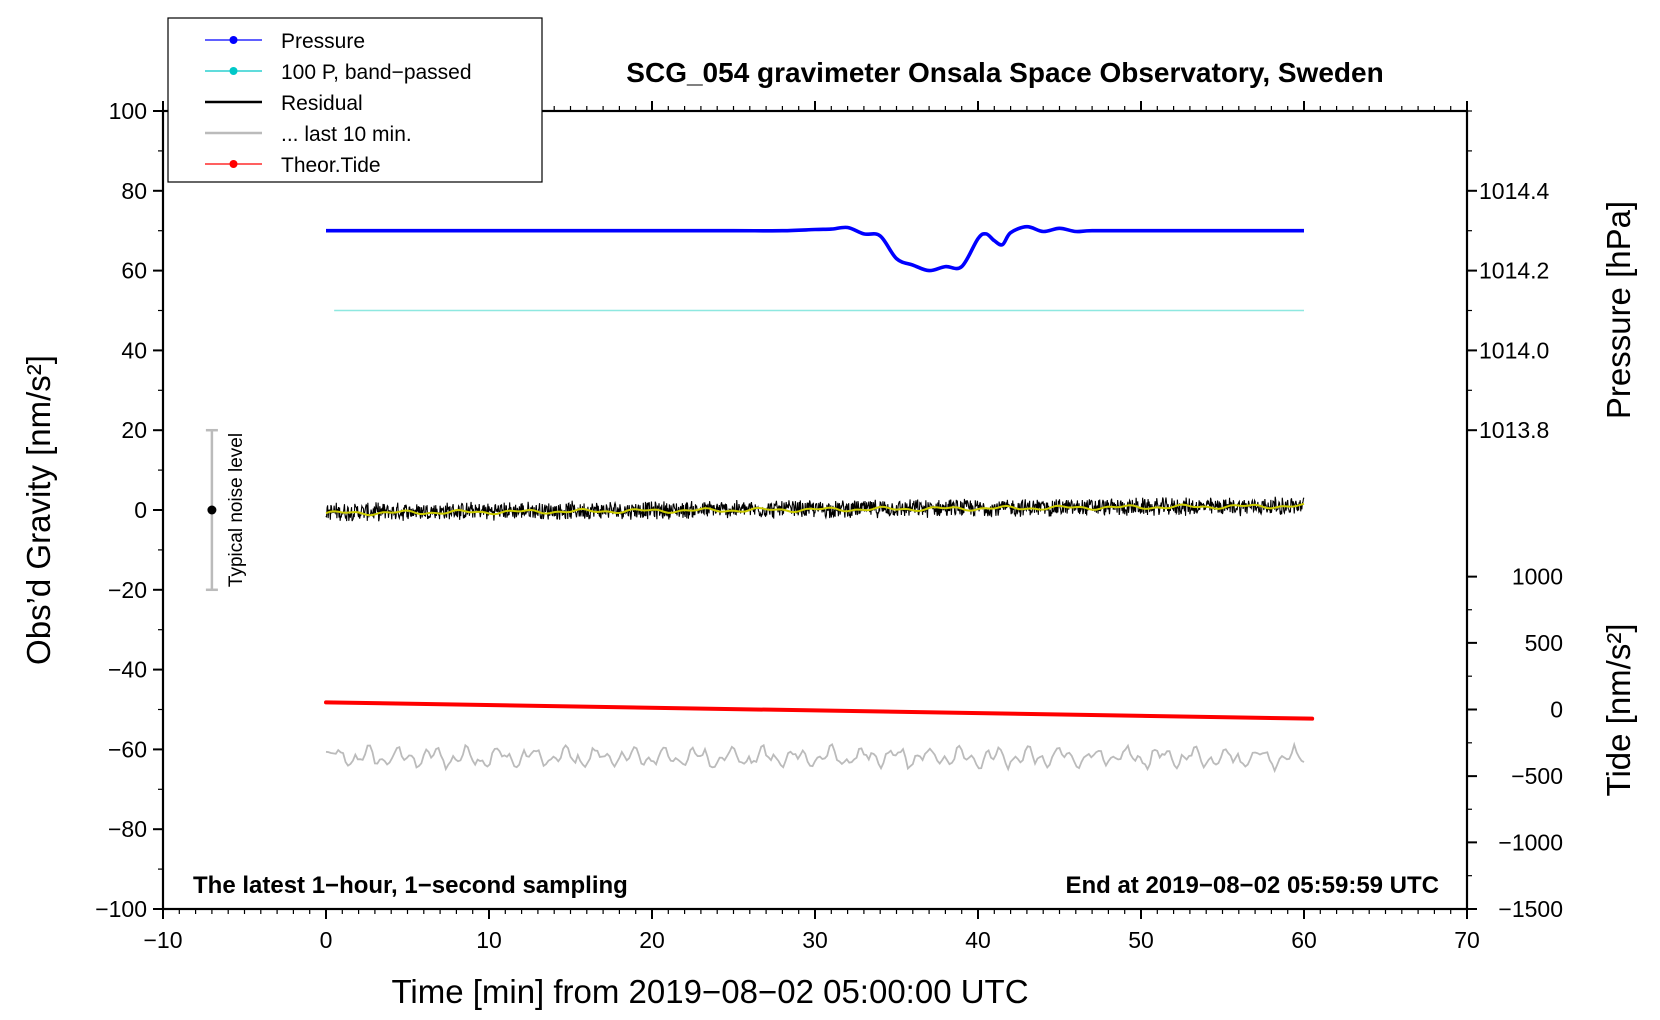 This screenshot has height=1020, width=1660. I want to click on annotation-end-time: End at 2019−08−02 05:59:59 UTC, so click(1252, 885).